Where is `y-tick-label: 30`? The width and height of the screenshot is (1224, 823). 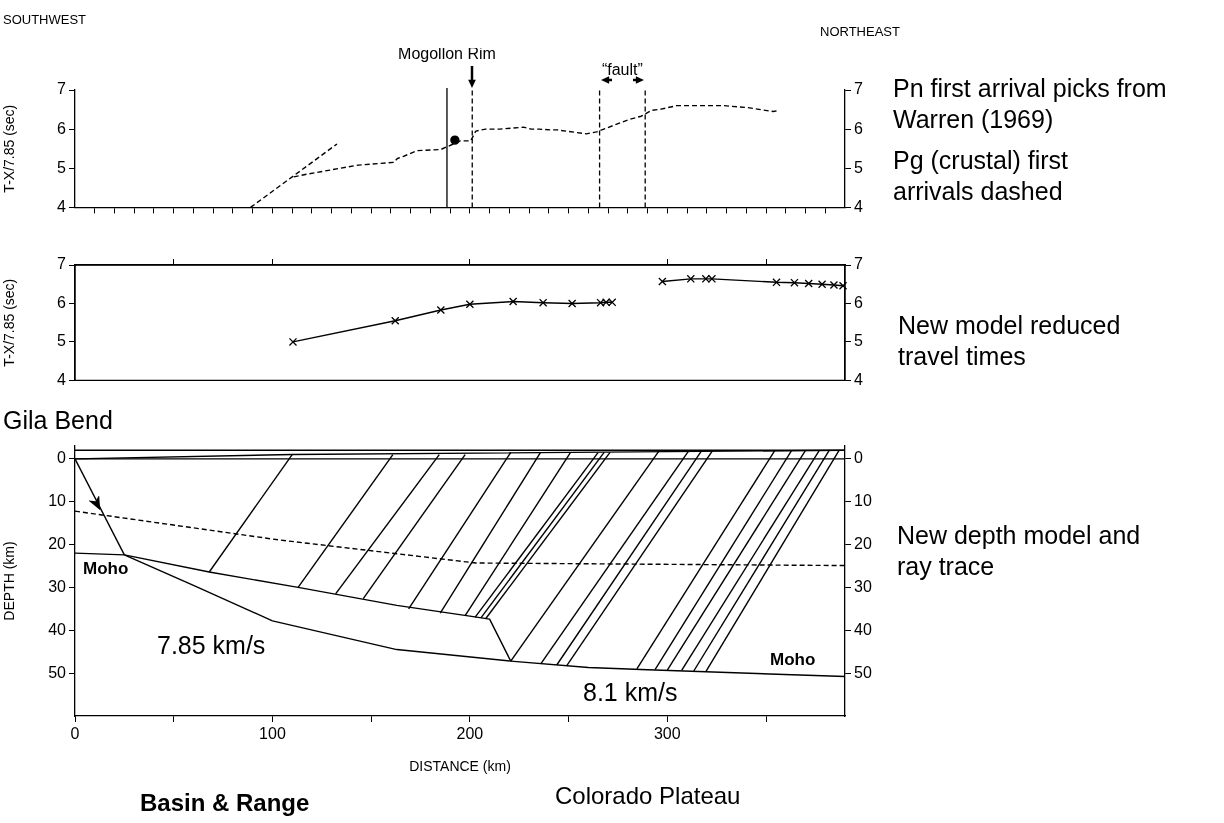
y-tick-label: 30 is located at coordinates (57, 586).